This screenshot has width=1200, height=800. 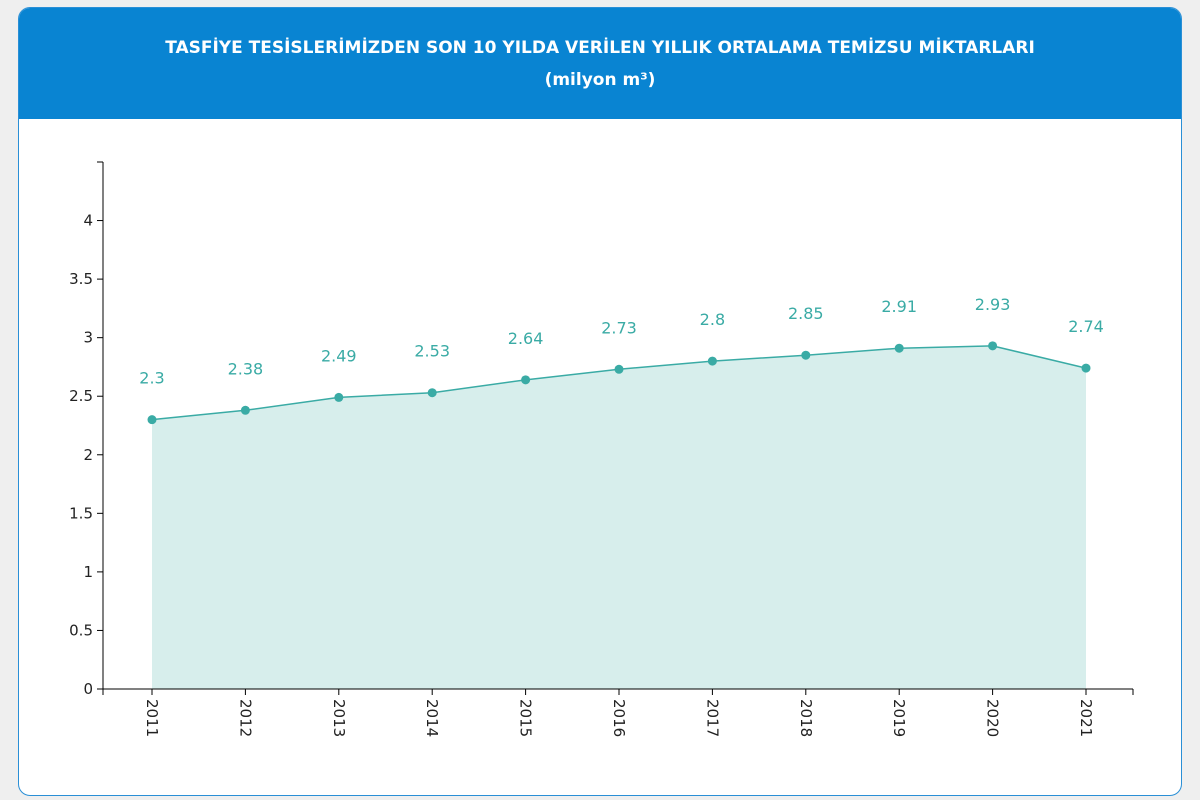 What do you see at coordinates (88, 455) in the screenshot?
I see `y-tick-label: 2` at bounding box center [88, 455].